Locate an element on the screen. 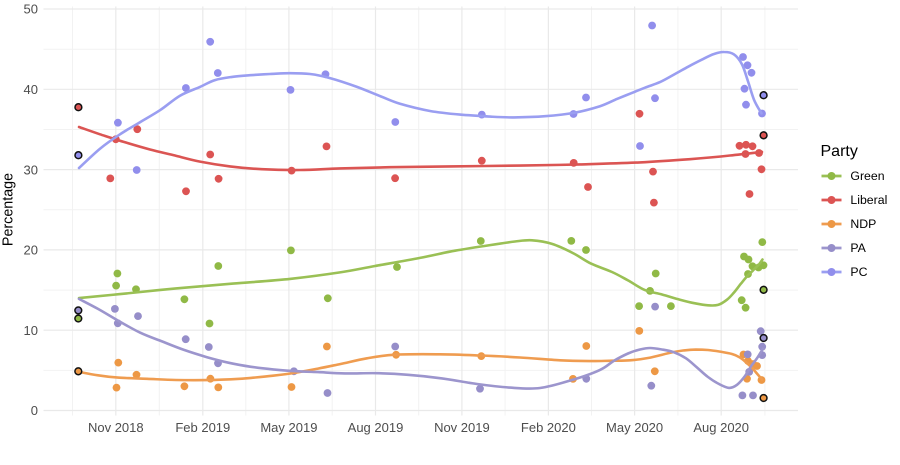  svg-text: 50 is located at coordinates (31, 9).